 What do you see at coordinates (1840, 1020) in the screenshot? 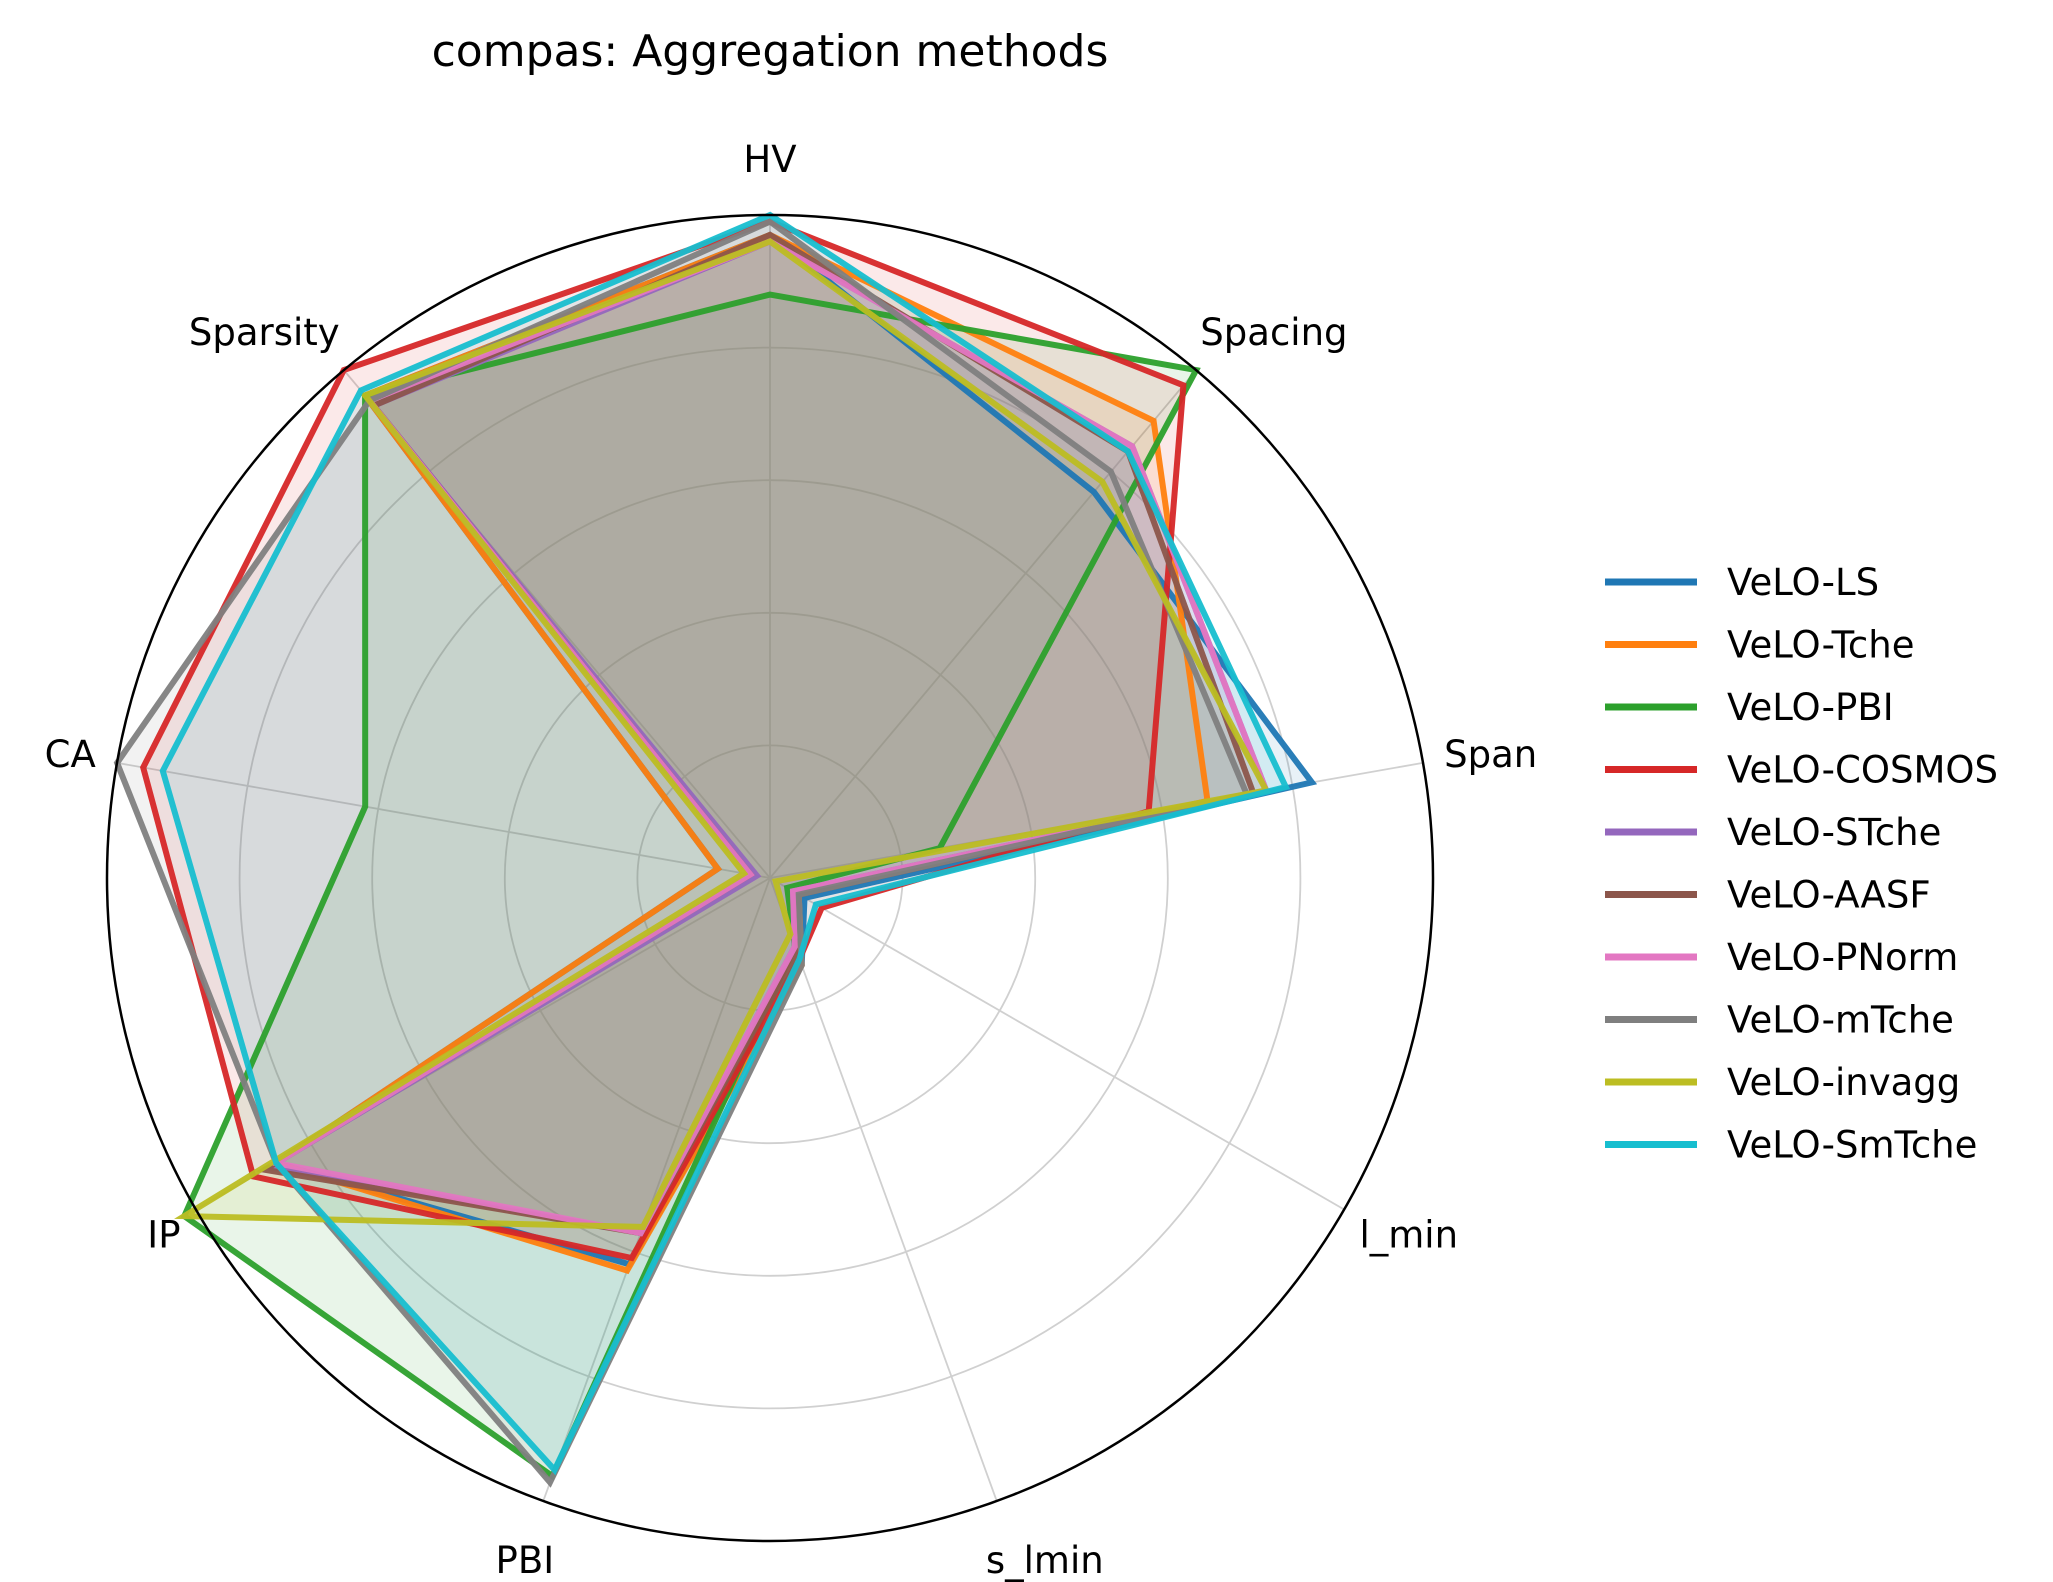
I see `legend-label-velo-mtche: VeLO-mTche` at bounding box center [1840, 1020].